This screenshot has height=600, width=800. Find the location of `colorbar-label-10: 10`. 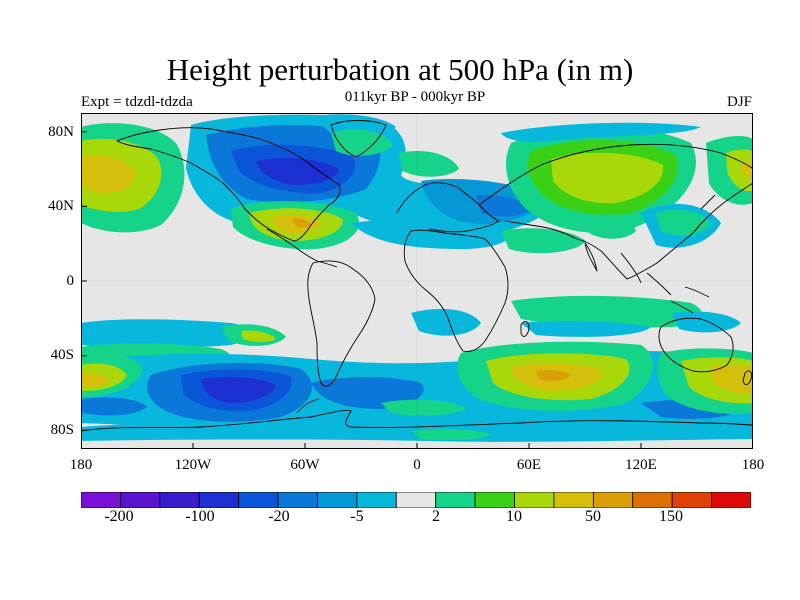

colorbar-label-10: 10 is located at coordinates (514, 516).